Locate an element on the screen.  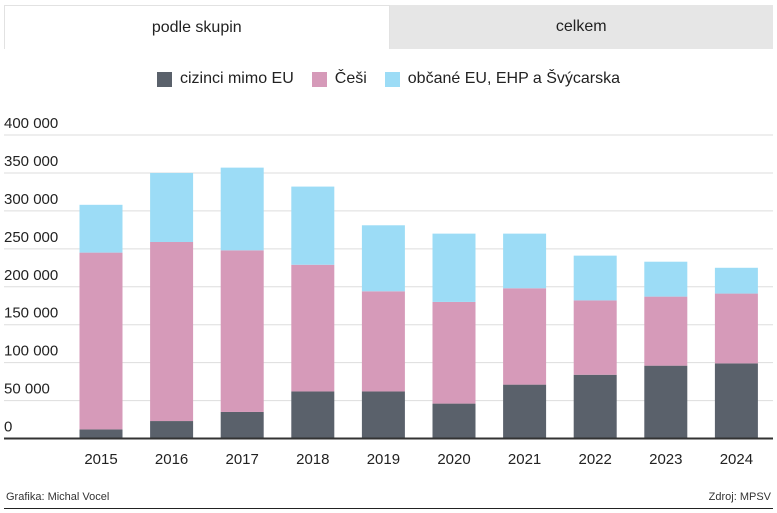
y-tick-label: 250 000 is located at coordinates (31, 237).